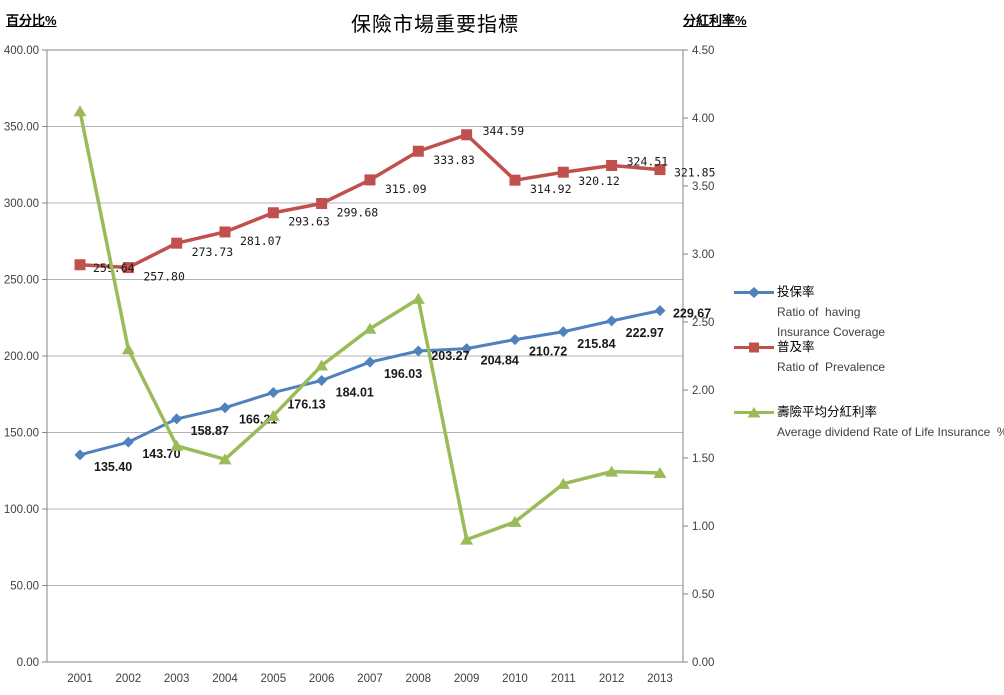 The image size is (1004, 695). Describe the element at coordinates (261, 241) in the screenshot. I see `data-label: 281.07` at that location.